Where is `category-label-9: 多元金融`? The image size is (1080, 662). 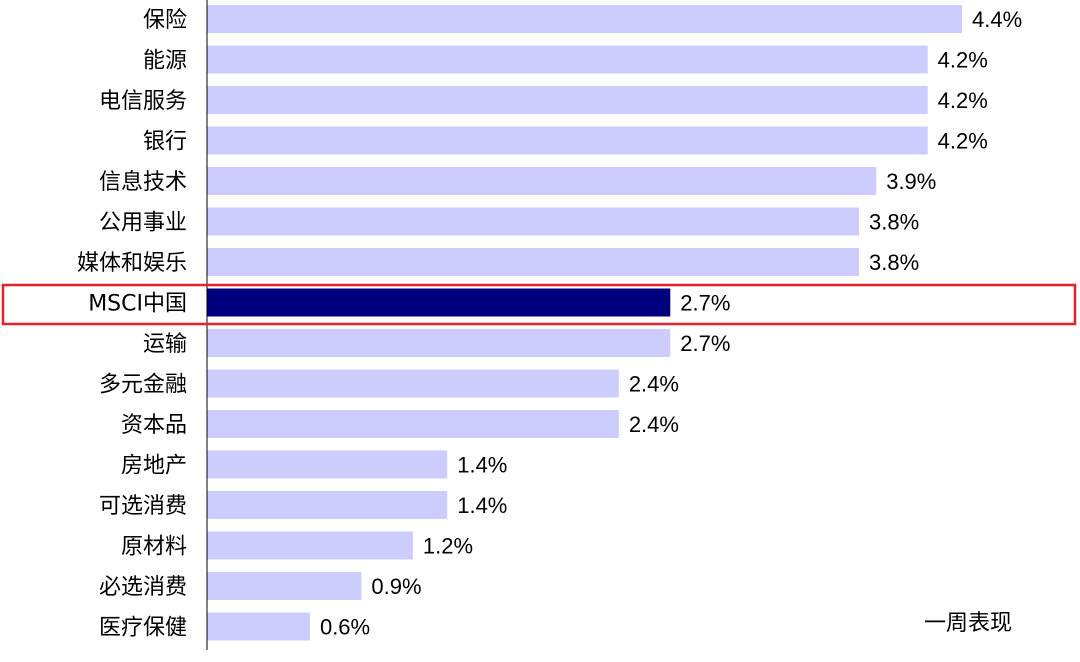
category-label-9: 多元金融 is located at coordinates (143, 385).